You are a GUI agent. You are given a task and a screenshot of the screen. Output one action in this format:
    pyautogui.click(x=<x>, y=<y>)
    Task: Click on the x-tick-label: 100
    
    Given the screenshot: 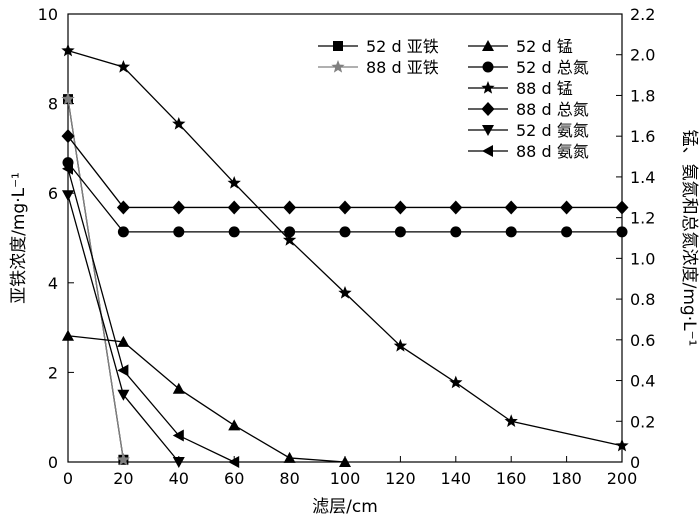 What is the action you would take?
    pyautogui.click(x=345, y=478)
    